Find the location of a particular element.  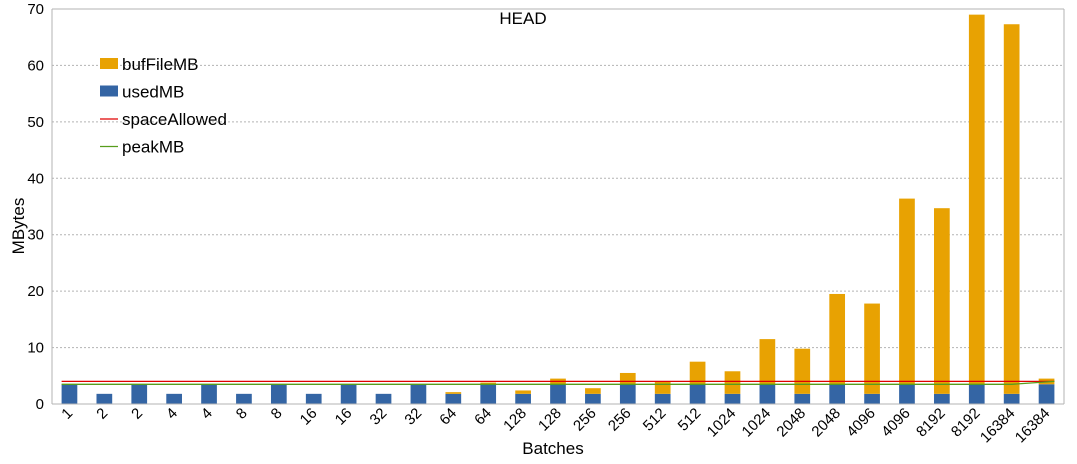

y-tick-label: 60 is located at coordinates (35, 65).